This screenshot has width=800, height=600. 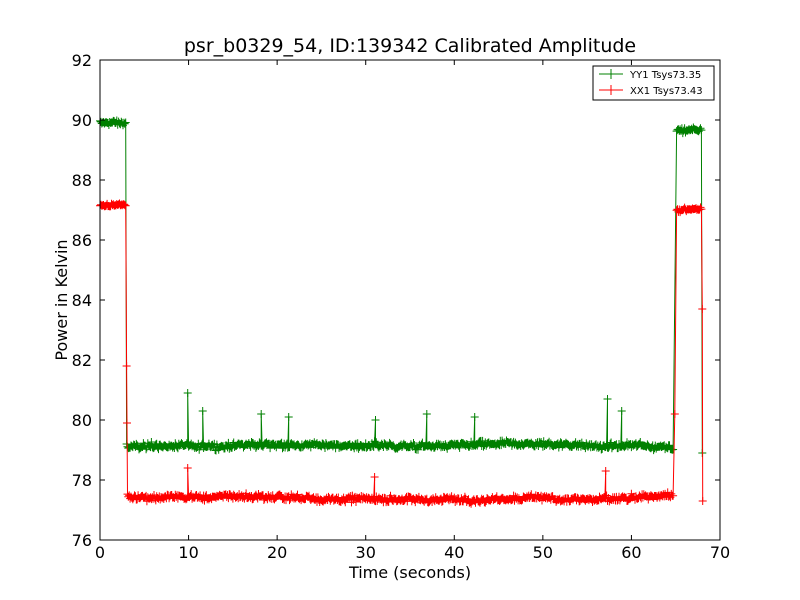 I want to click on y-tick-label: 80, so click(x=82, y=420).